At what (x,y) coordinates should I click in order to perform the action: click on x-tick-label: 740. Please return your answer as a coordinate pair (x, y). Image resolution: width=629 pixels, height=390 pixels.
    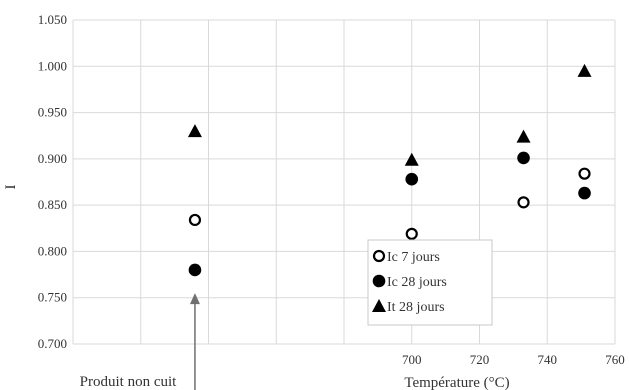
    Looking at the image, I should click on (548, 359).